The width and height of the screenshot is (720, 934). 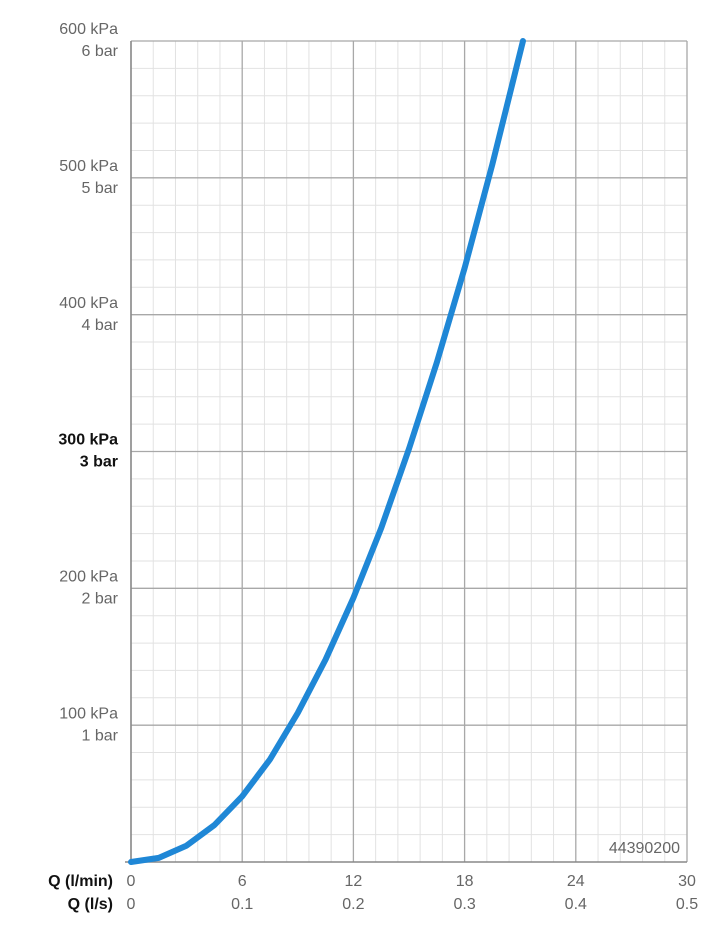 What do you see at coordinates (88, 29) in the screenshot?
I see `y-tick-label: 600 kPa` at bounding box center [88, 29].